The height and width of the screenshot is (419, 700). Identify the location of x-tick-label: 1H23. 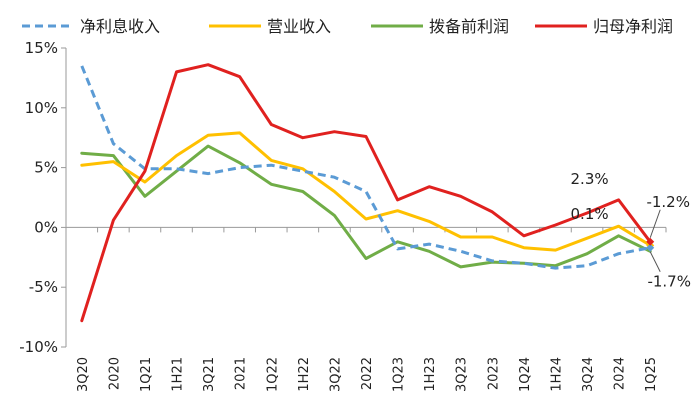
(430, 374).